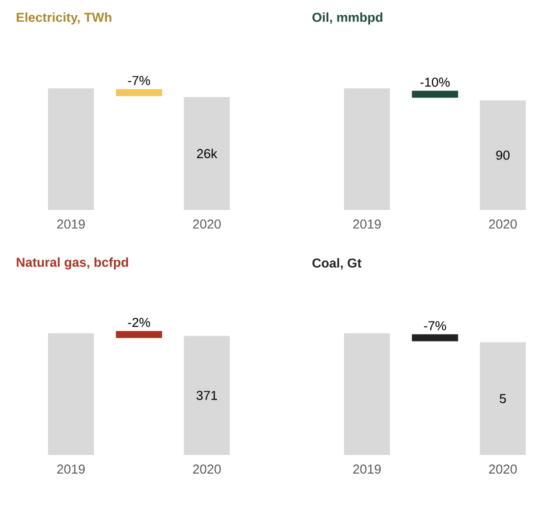  I want to click on chart-title: Coal, Gt, so click(337, 264).